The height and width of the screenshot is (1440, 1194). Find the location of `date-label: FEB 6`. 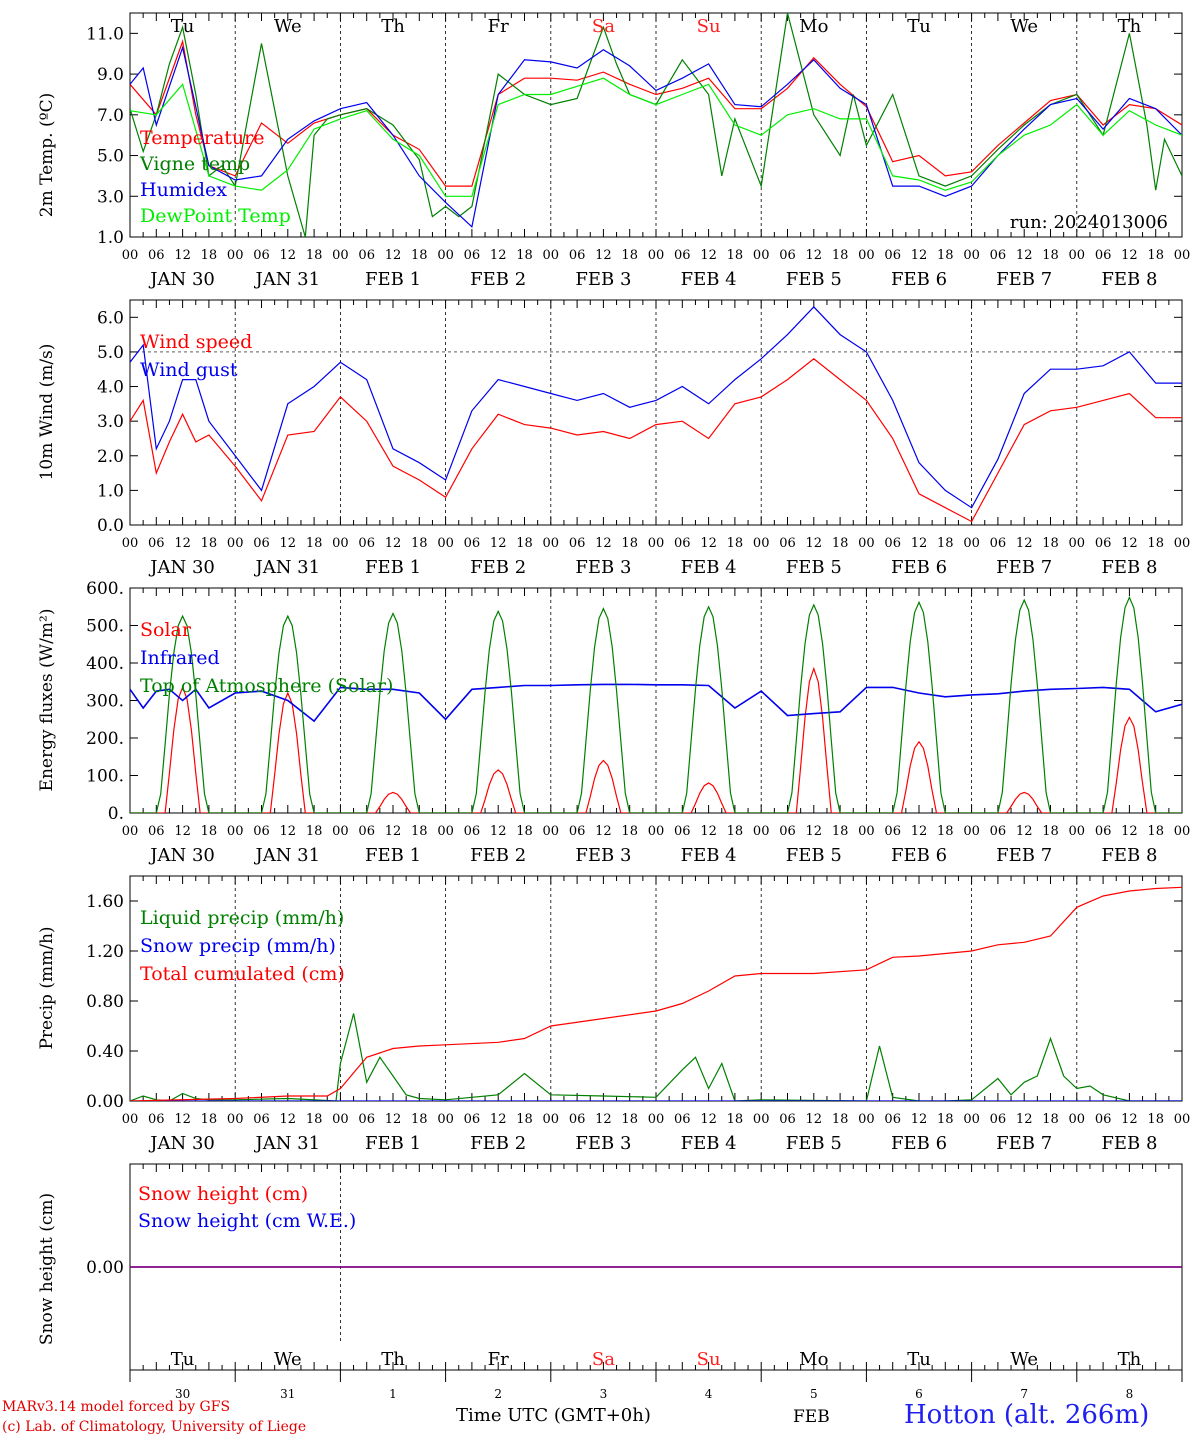

date-label: FEB 6 is located at coordinates (919, 567).